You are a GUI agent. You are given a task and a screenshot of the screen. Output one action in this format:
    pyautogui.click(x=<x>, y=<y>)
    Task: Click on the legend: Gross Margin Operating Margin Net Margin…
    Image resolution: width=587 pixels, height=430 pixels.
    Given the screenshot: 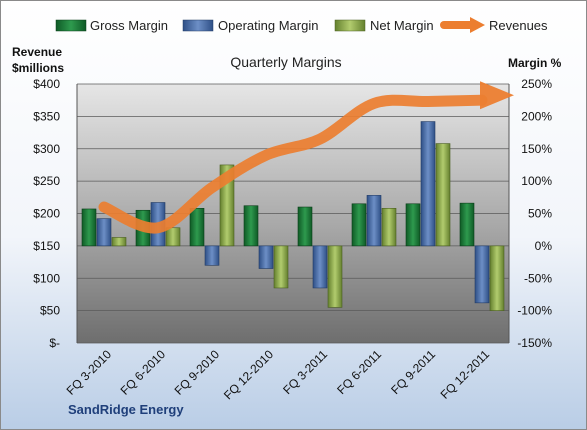 What is the action you would take?
    pyautogui.click(x=301, y=25)
    